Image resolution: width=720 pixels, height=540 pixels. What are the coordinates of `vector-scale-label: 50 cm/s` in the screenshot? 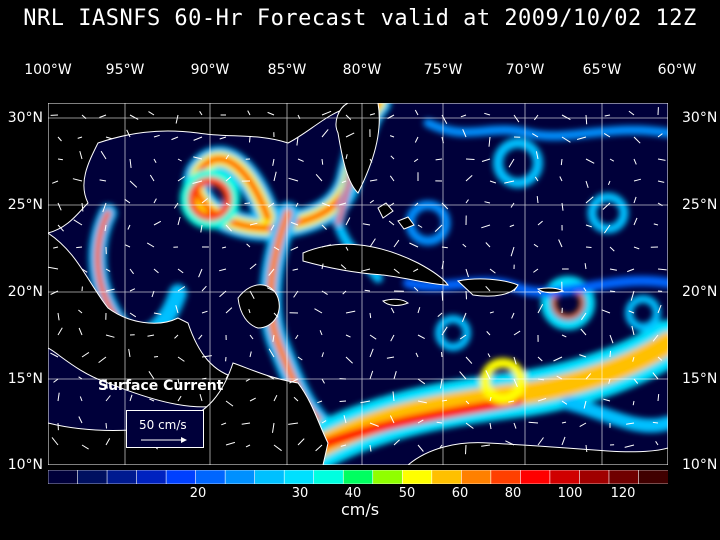 It's located at (163, 425).